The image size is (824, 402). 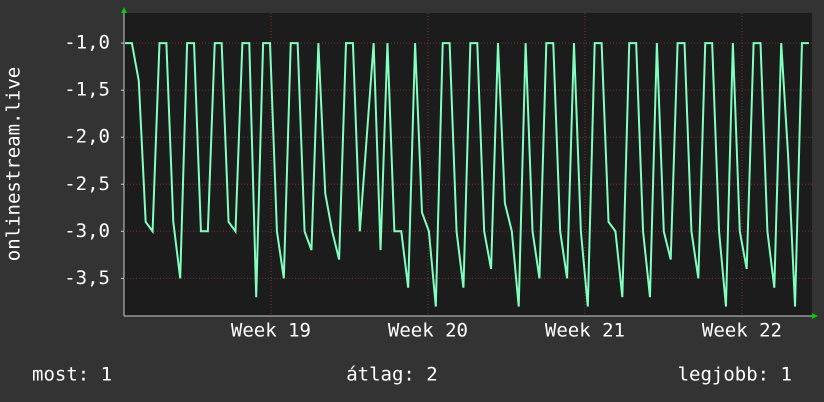 What do you see at coordinates (87, 184) in the screenshot?
I see `y-tick-label: -2,5` at bounding box center [87, 184].